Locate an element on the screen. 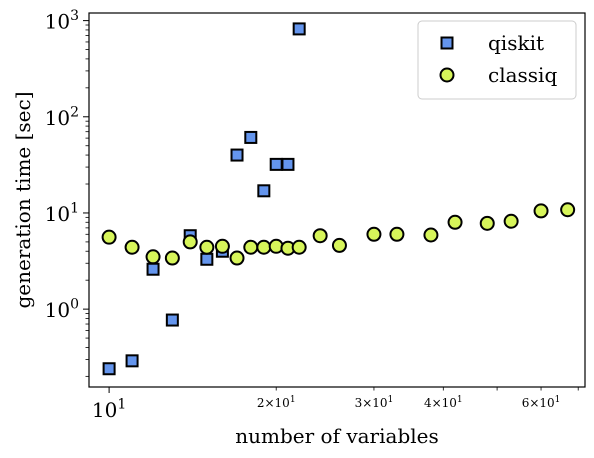 This screenshot has width=594, height=458. x-axis-label: number of variables is located at coordinates (337, 436).